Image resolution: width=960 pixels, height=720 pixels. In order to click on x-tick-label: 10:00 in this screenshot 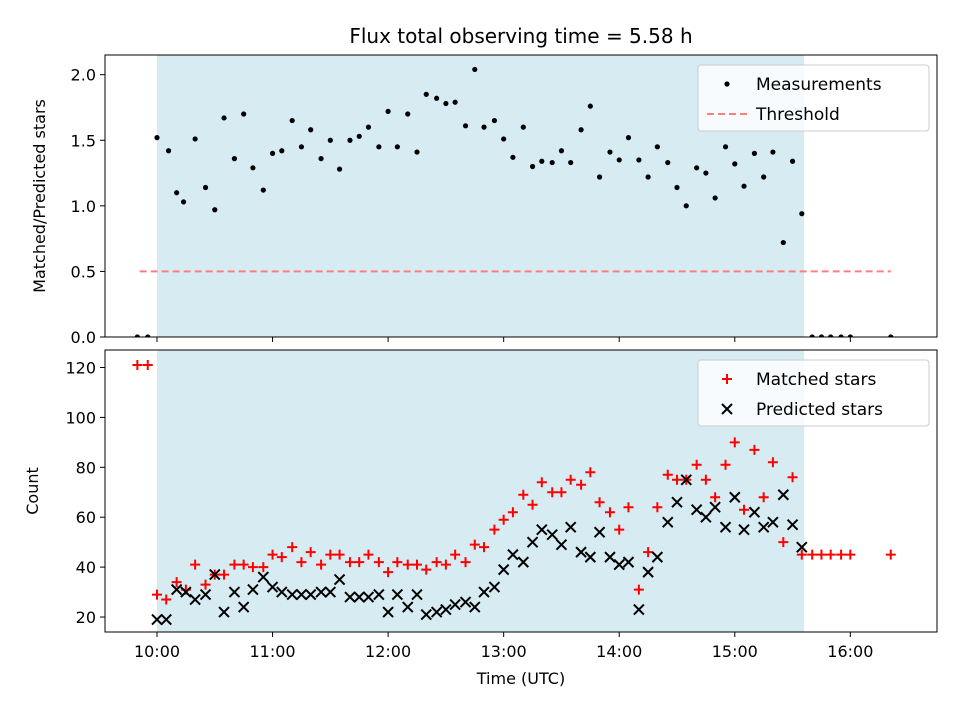, I will do `click(157, 651)`.